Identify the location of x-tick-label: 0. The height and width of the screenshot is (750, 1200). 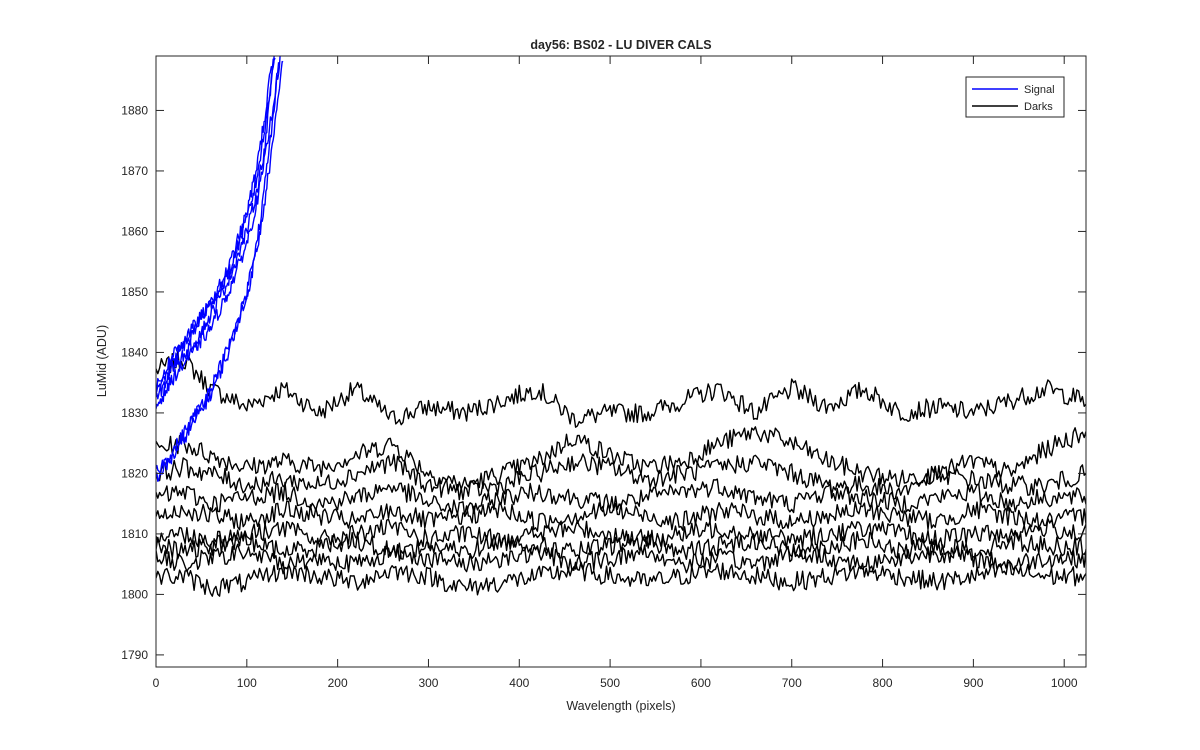
(156, 683).